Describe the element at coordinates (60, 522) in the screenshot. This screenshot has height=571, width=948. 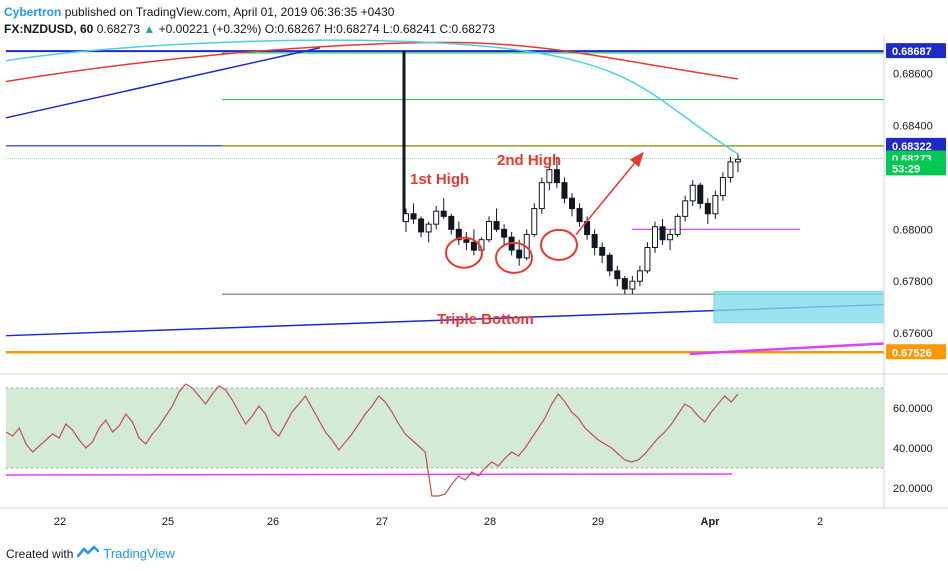
I see `time-tick-label: 22` at that location.